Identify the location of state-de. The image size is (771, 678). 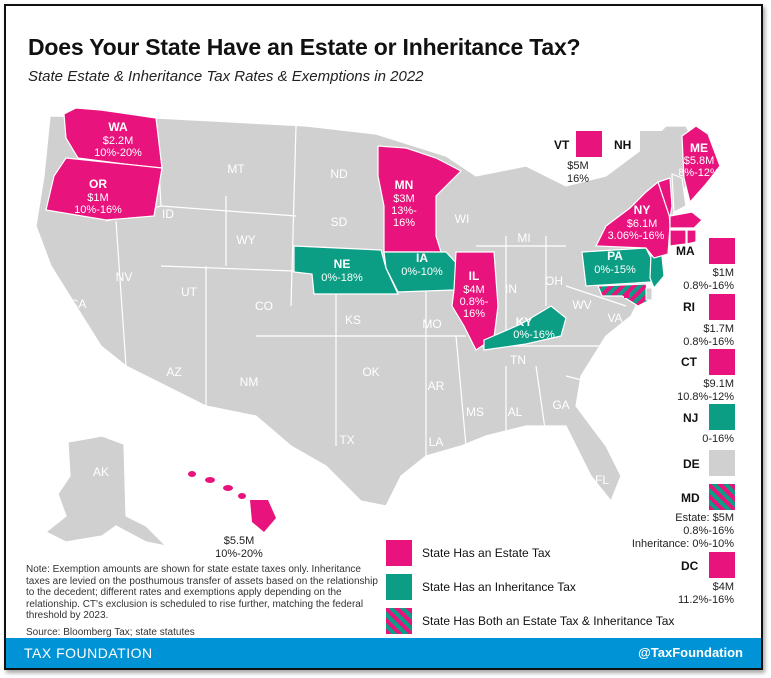
(649, 294).